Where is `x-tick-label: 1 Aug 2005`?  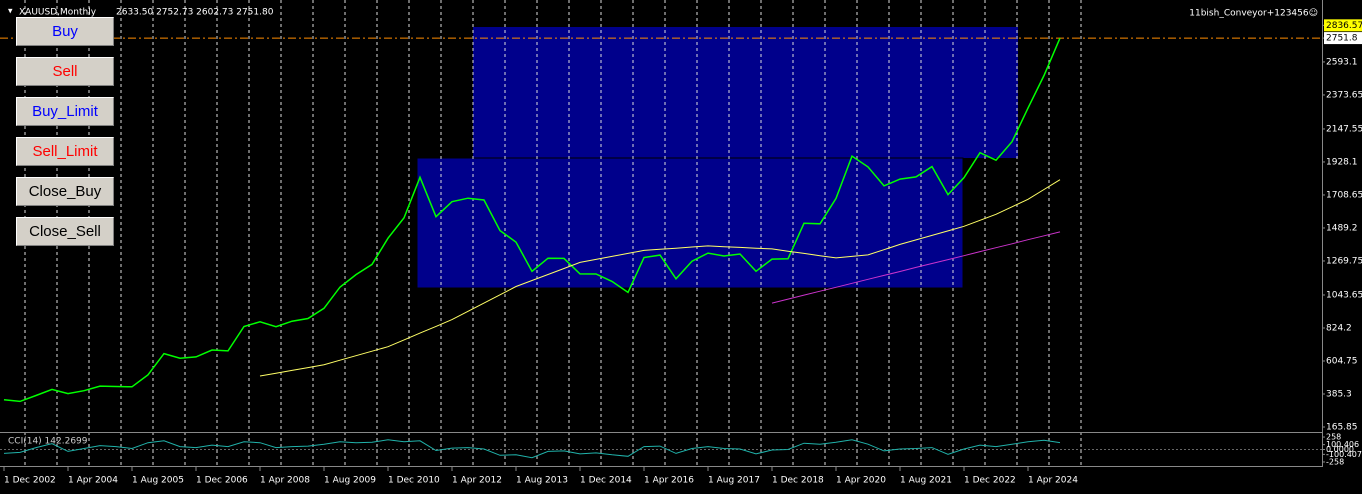
x-tick-label: 1 Aug 2005 is located at coordinates (158, 481).